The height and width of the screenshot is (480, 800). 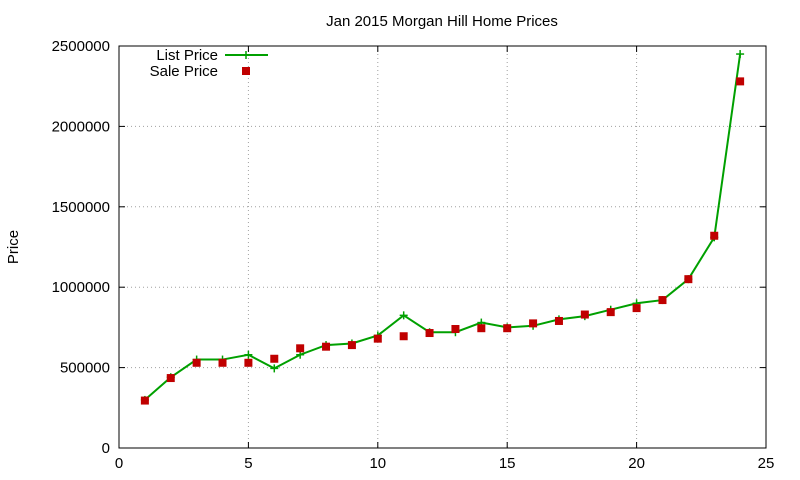 I want to click on x-tick-label: 5, so click(x=248, y=463).